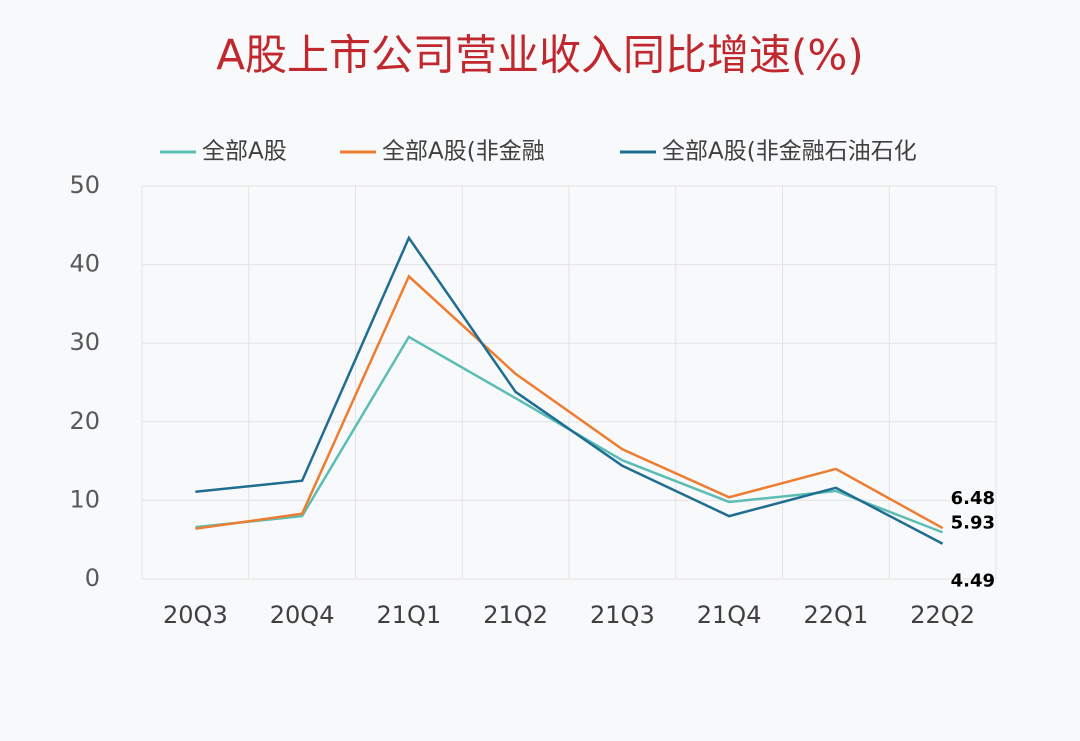  Describe the element at coordinates (729, 615) in the screenshot. I see `x-tick-label: 21Q4` at that location.